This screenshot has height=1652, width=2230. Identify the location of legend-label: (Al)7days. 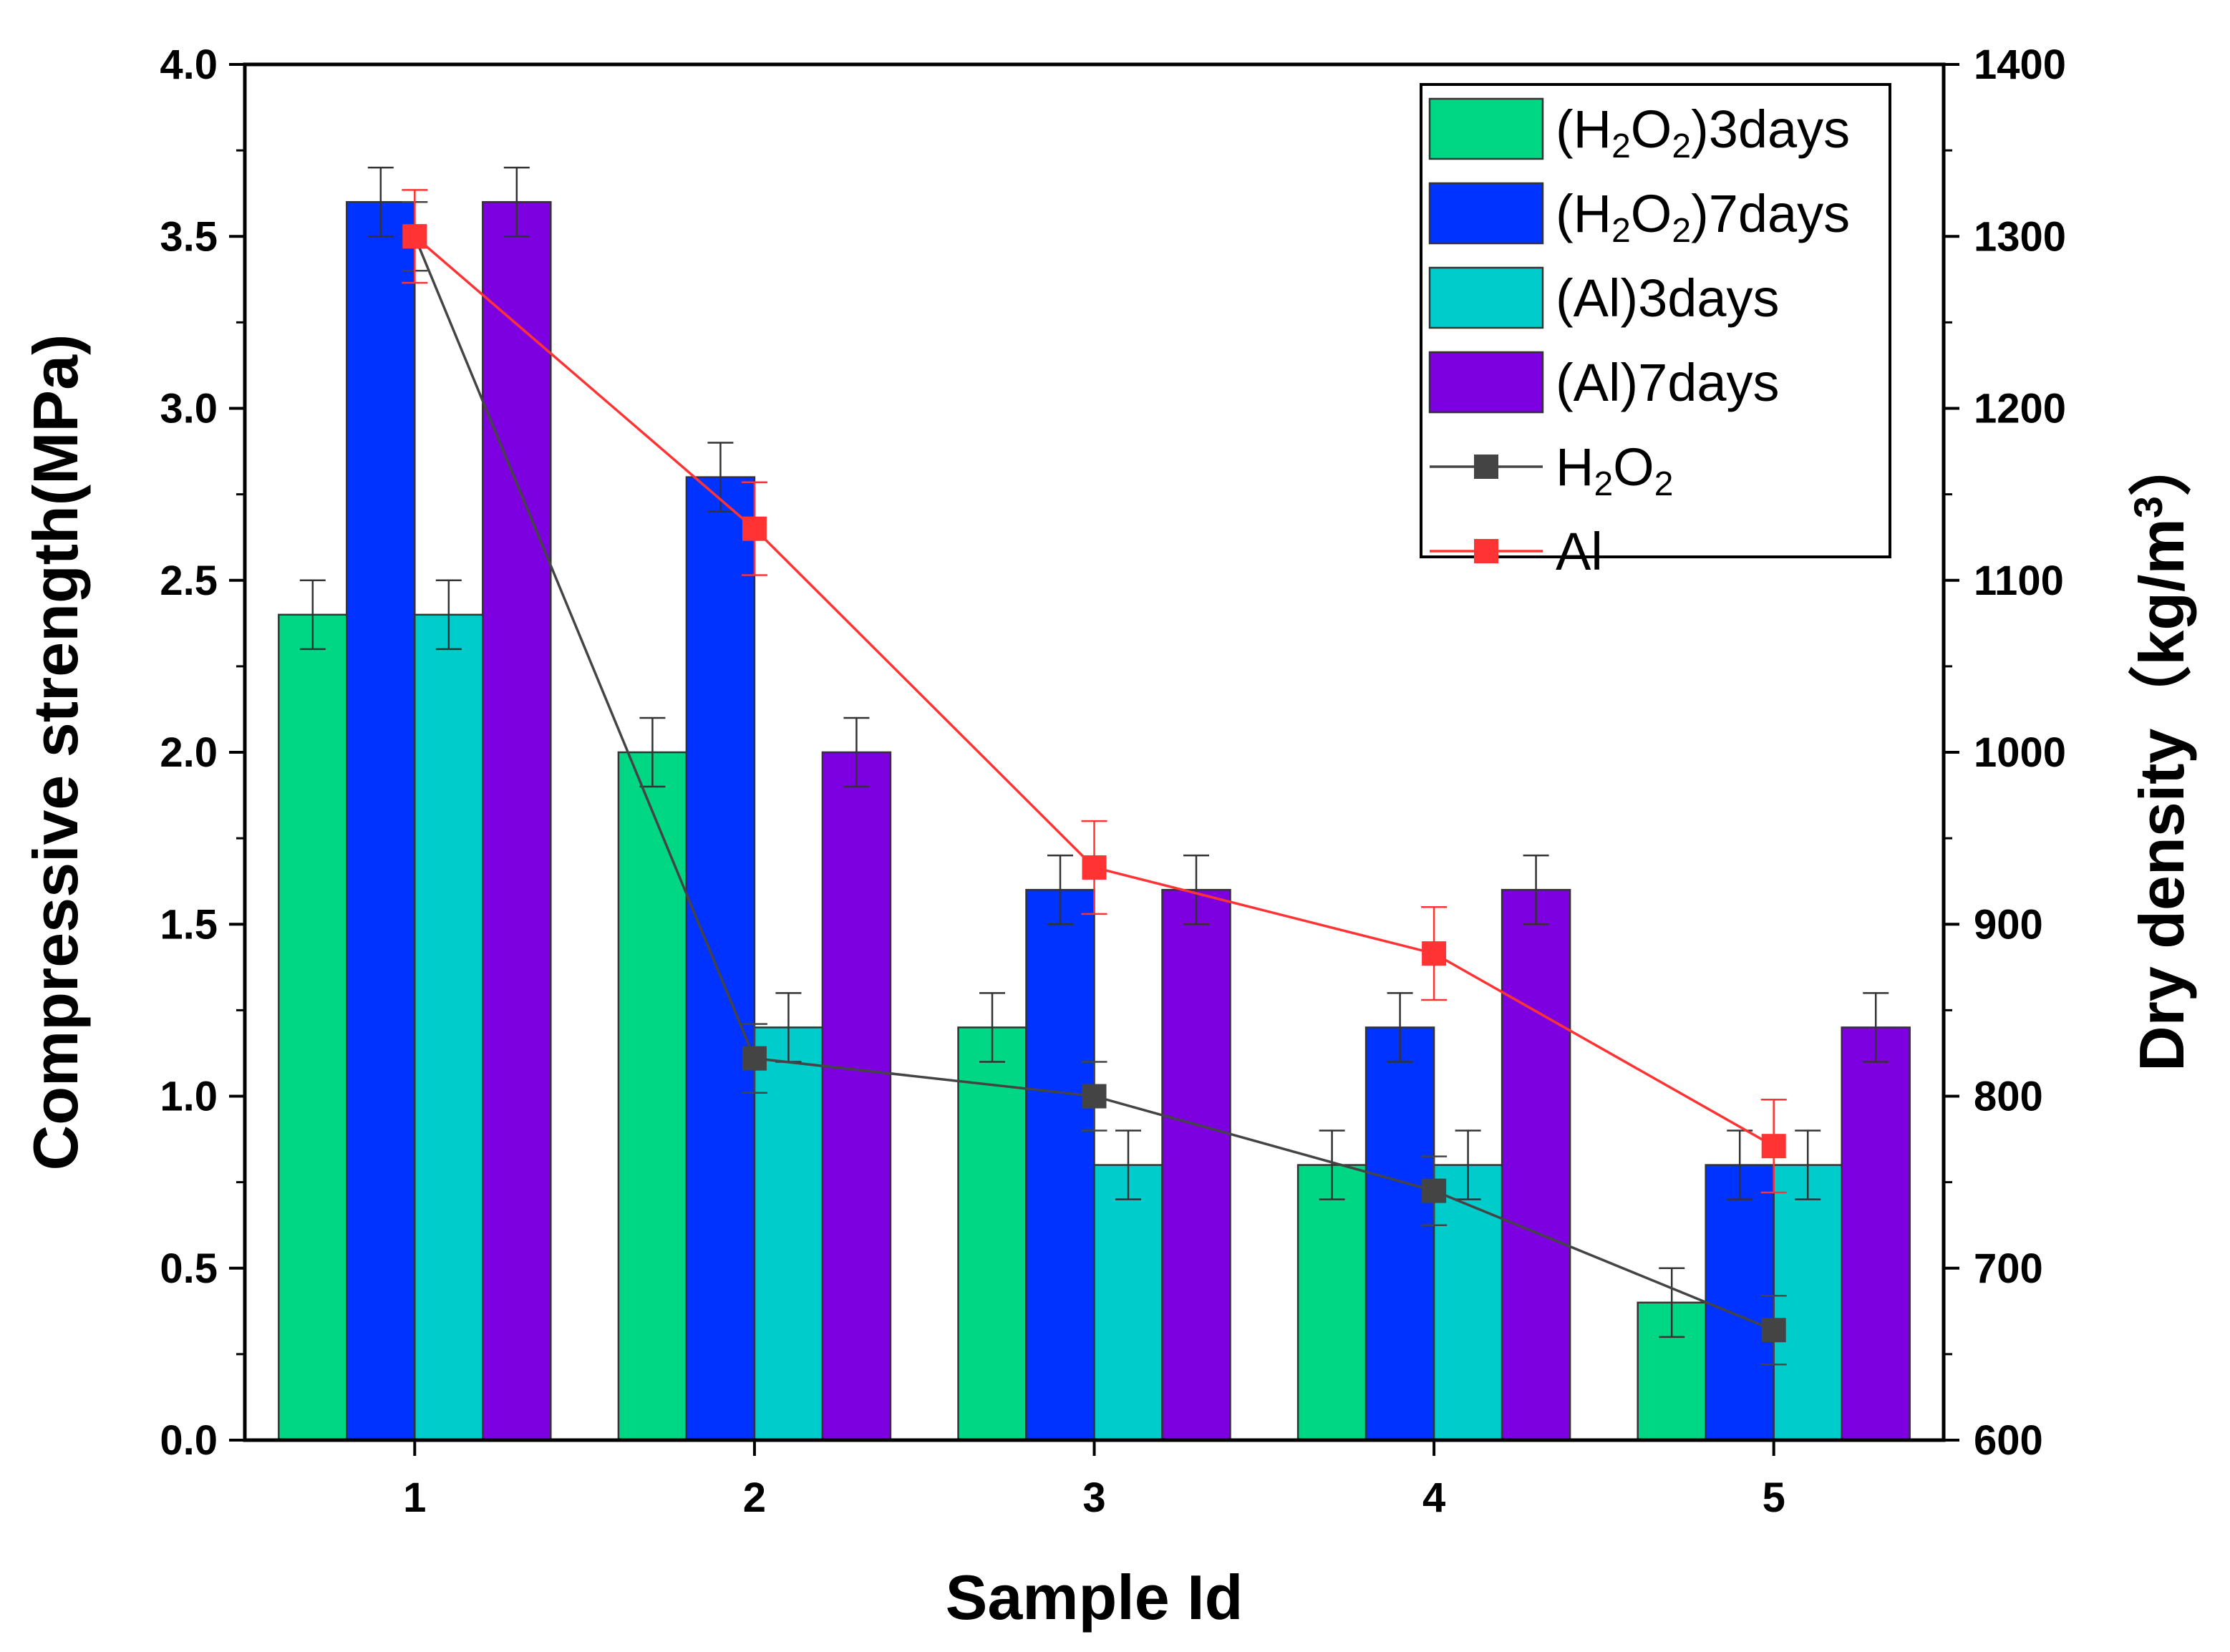
(1668, 382).